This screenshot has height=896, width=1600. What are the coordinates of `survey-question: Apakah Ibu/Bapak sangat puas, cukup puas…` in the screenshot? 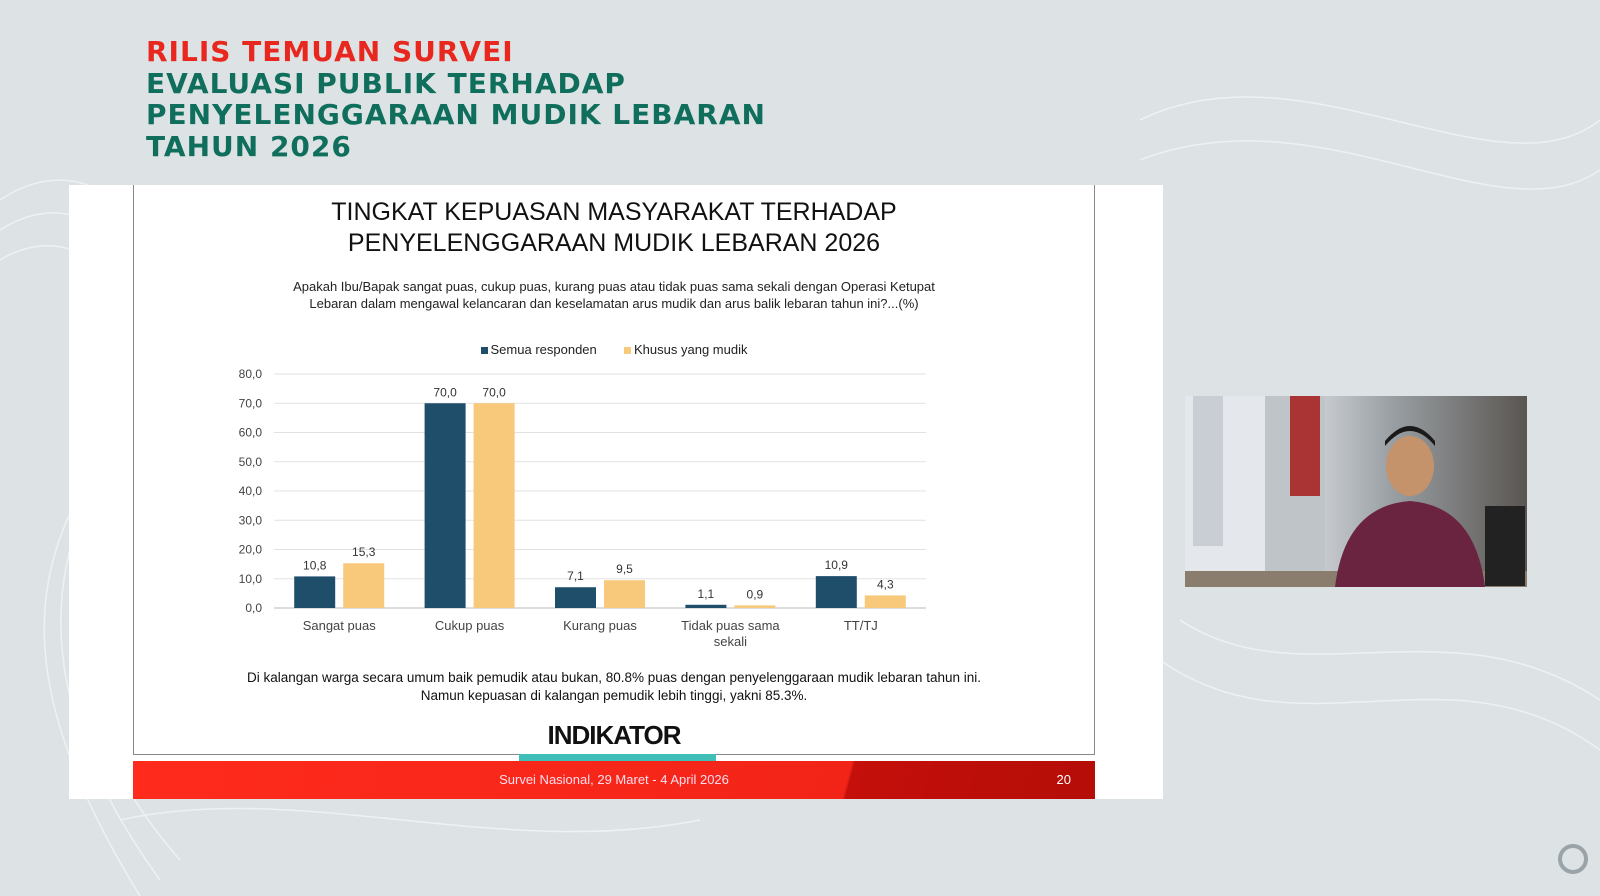 It's located at (614, 295).